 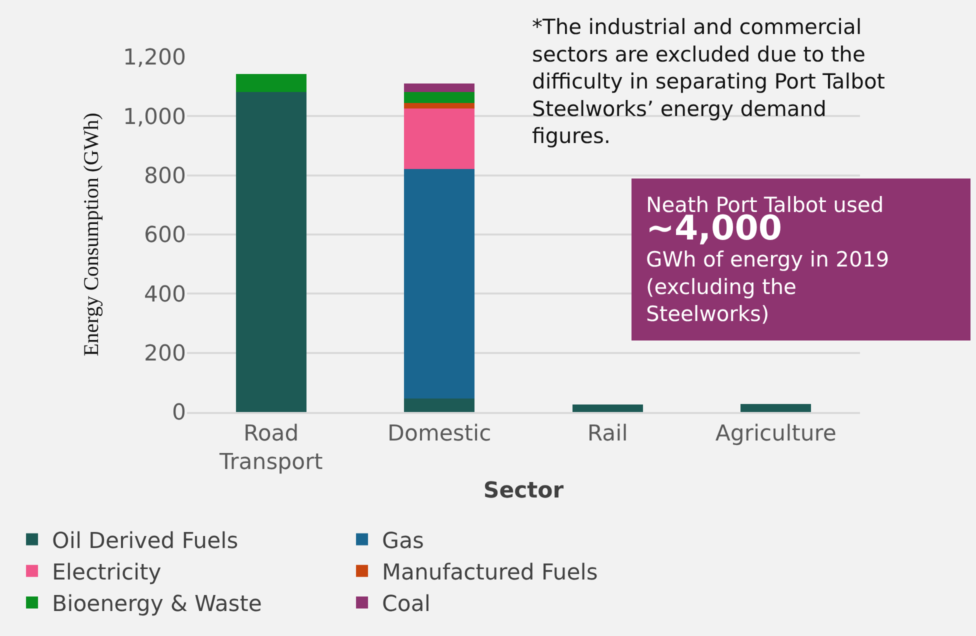 What do you see at coordinates (403, 541) in the screenshot?
I see `legend-label: Gas` at bounding box center [403, 541].